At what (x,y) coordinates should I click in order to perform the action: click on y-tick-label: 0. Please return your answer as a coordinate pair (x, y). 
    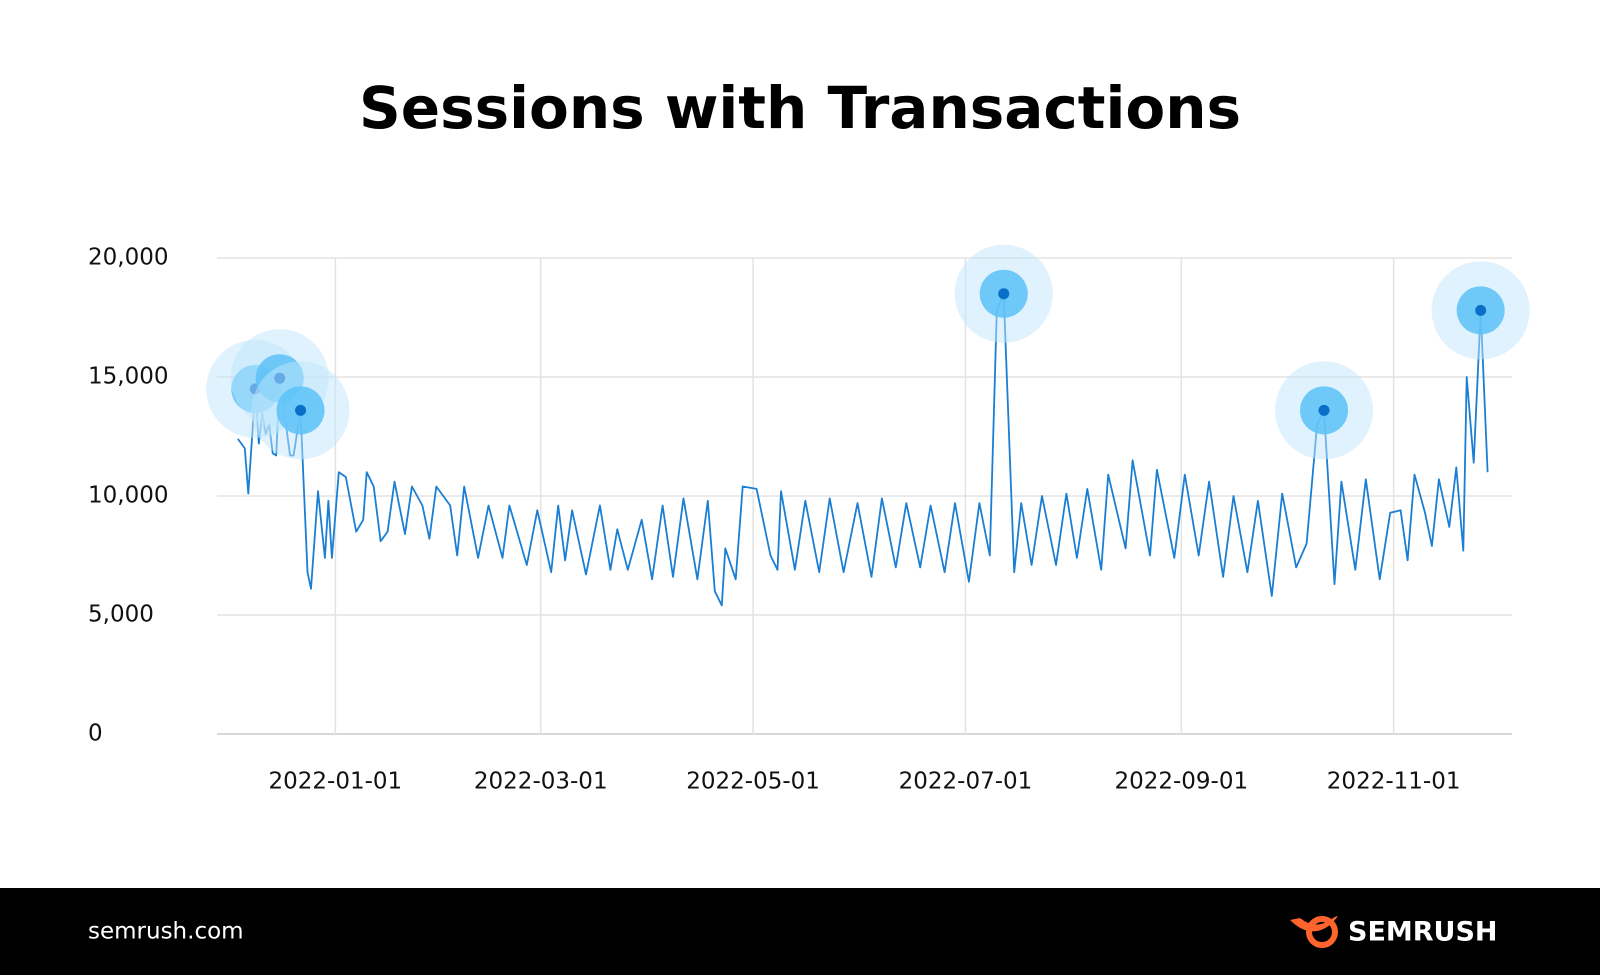
    Looking at the image, I should click on (95, 734).